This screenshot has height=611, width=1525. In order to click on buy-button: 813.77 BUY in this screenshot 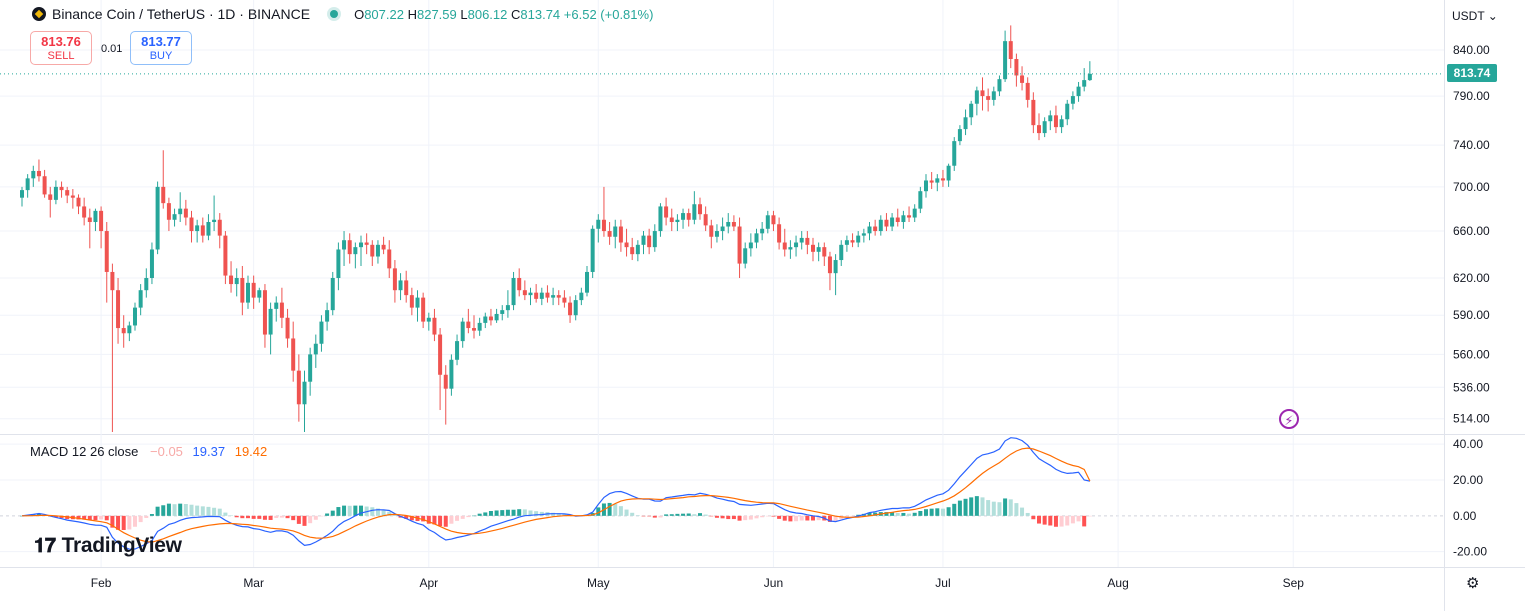, I will do `click(161, 48)`.